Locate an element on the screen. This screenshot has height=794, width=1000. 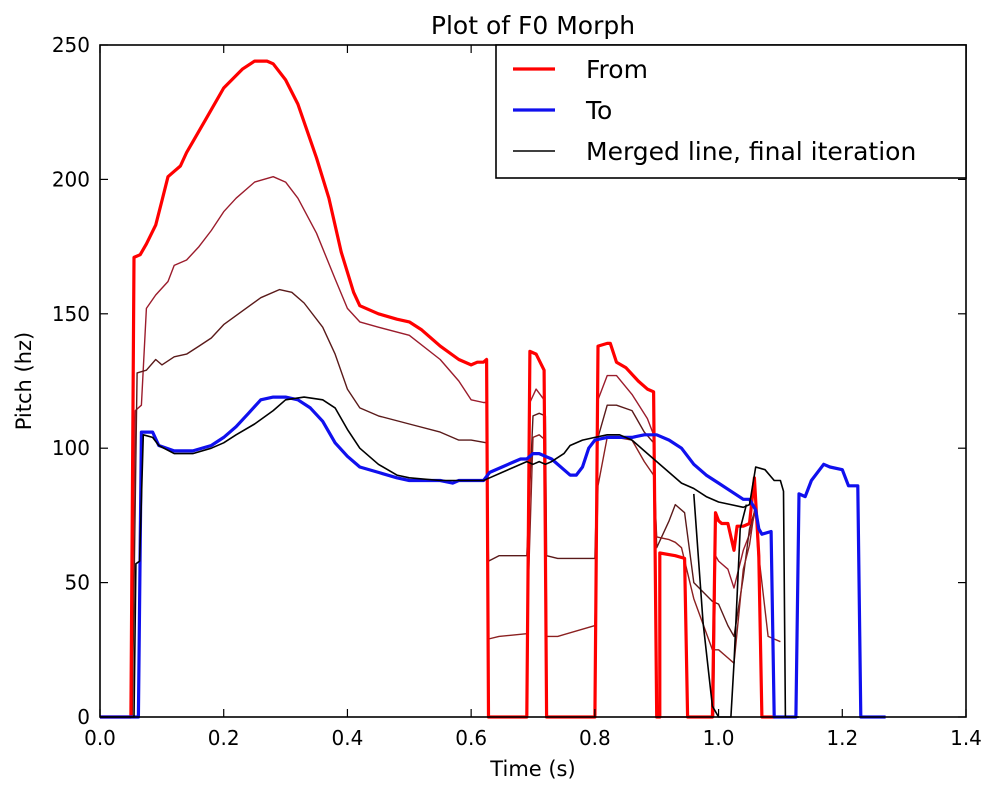
legend-label: To is located at coordinates (598, 110).